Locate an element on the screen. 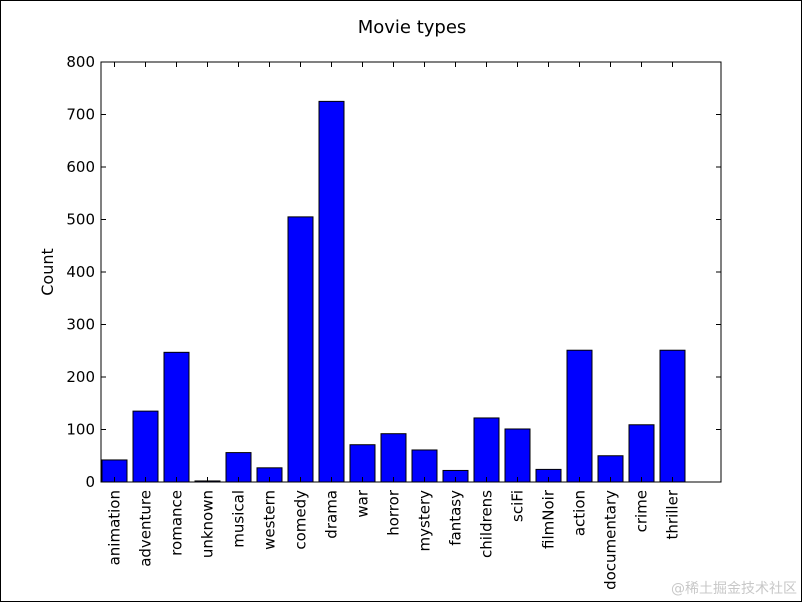  y-tick-label-0: 0 is located at coordinates (90, 482).